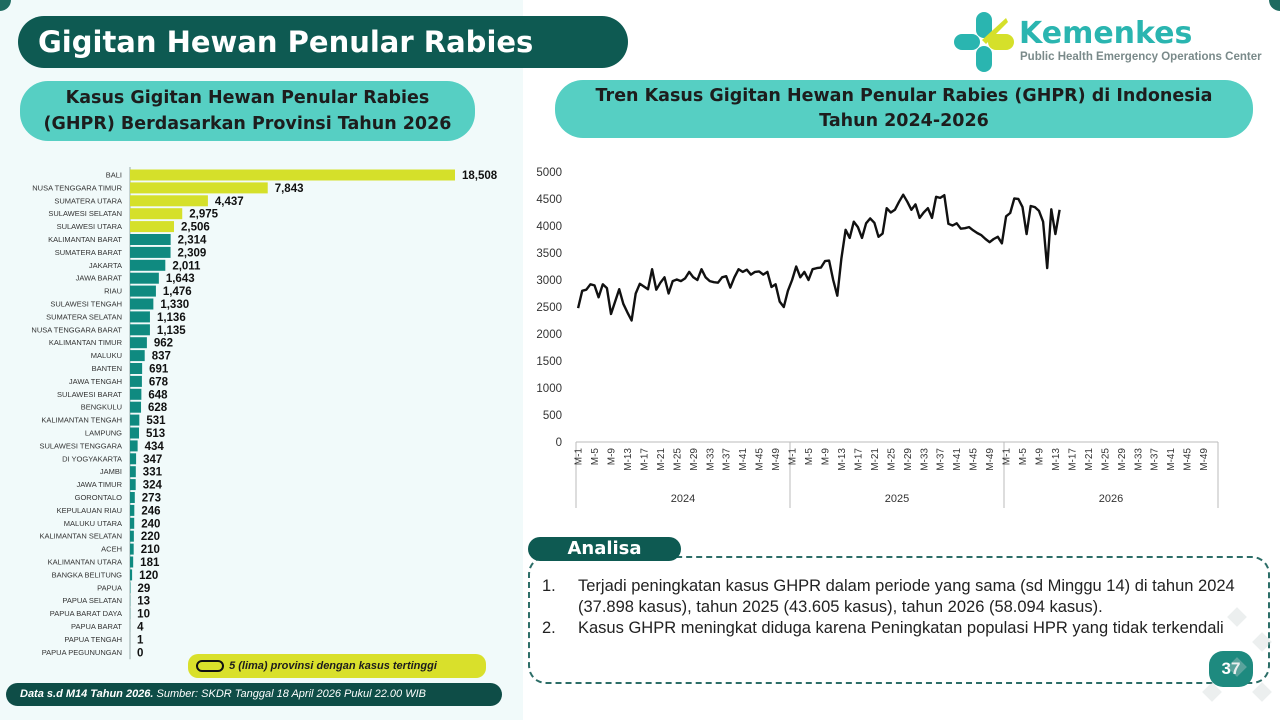 This screenshot has height=720, width=1280. Describe the element at coordinates (140, 640) in the screenshot. I see `bar-value-label: 1` at that location.